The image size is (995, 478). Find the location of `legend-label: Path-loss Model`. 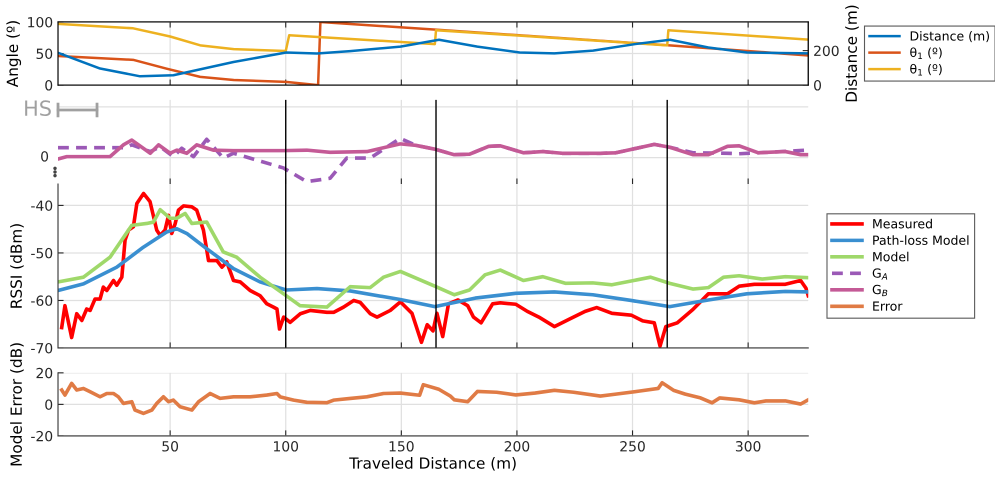

legend-label: Path-loss Model is located at coordinates (920, 240).